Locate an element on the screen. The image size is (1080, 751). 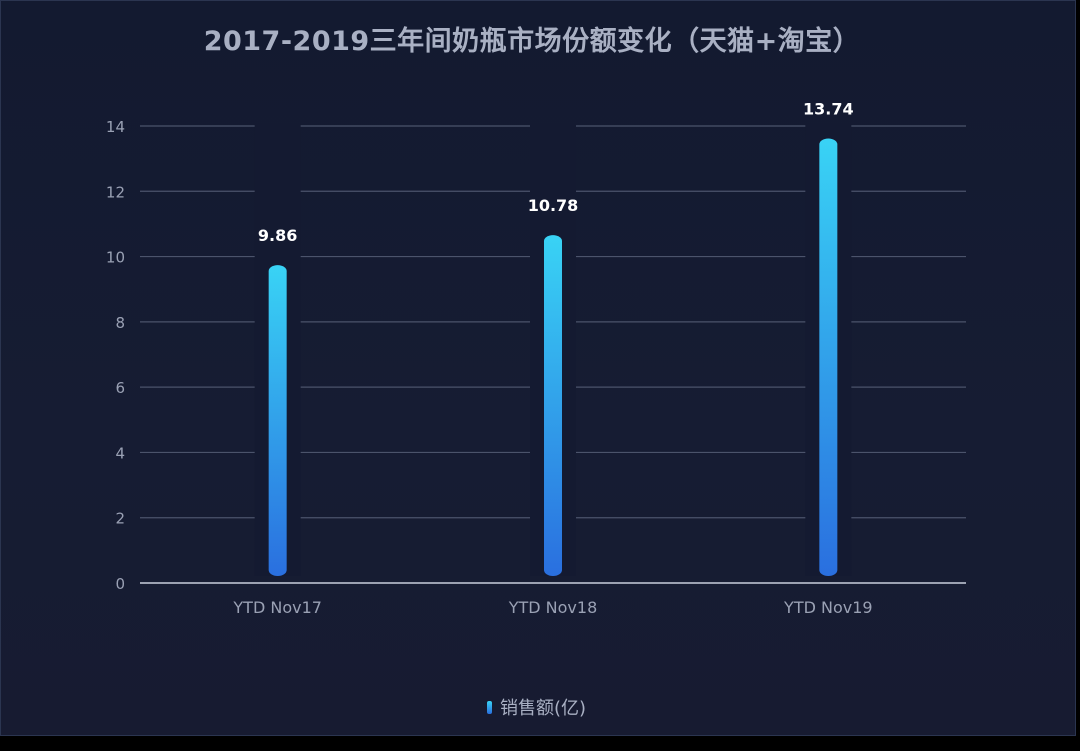
x-axis-ticks: YTD Nov17 YTD Nov18 YTD Nov19 is located at coordinates (552, 607).